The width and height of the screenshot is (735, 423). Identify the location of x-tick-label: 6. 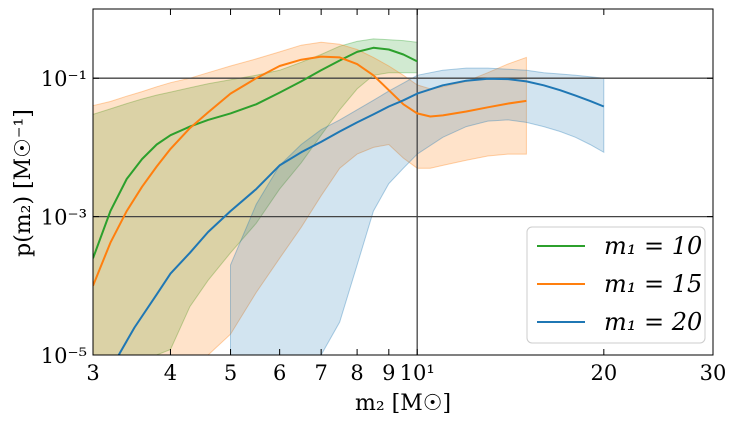
(279, 373).